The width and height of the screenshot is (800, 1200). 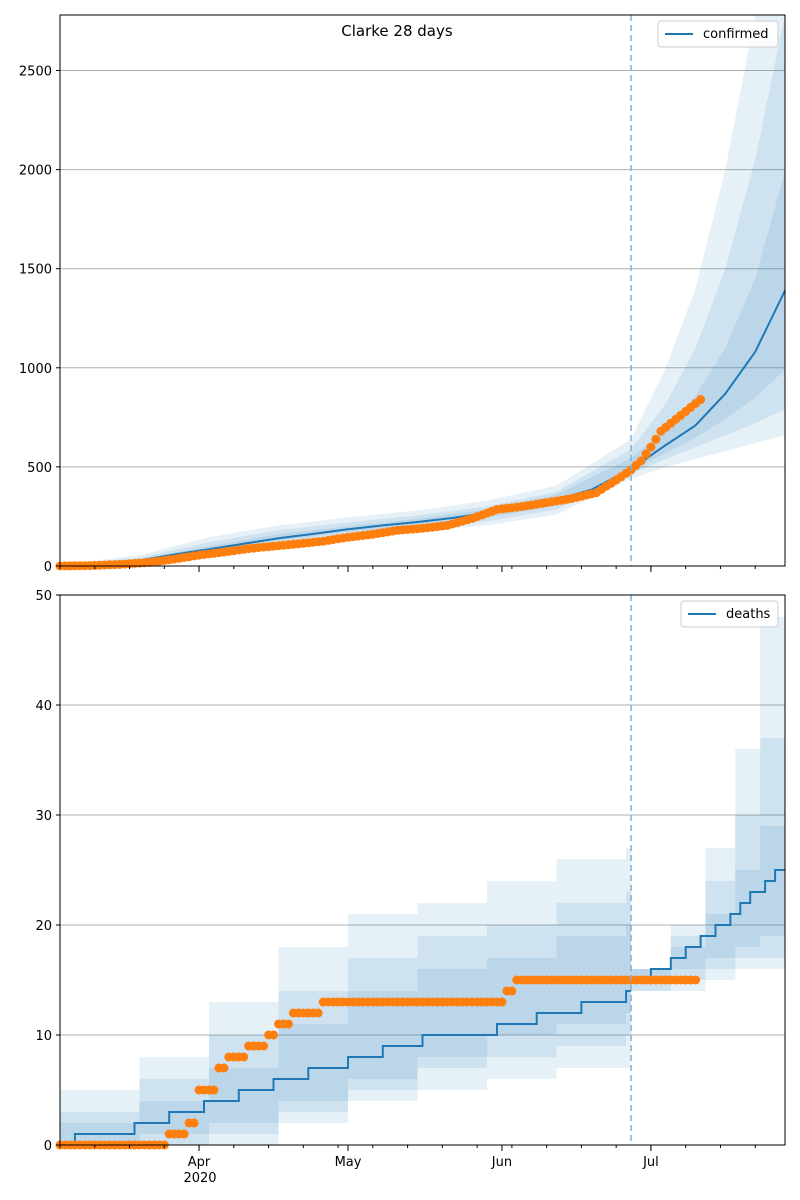 I want to click on legend-deaths: deaths, so click(x=729, y=614).